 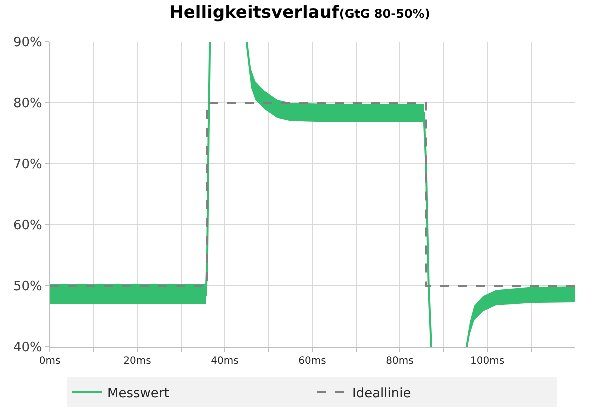 I want to click on y-tick-label: 80%, so click(x=27, y=104).